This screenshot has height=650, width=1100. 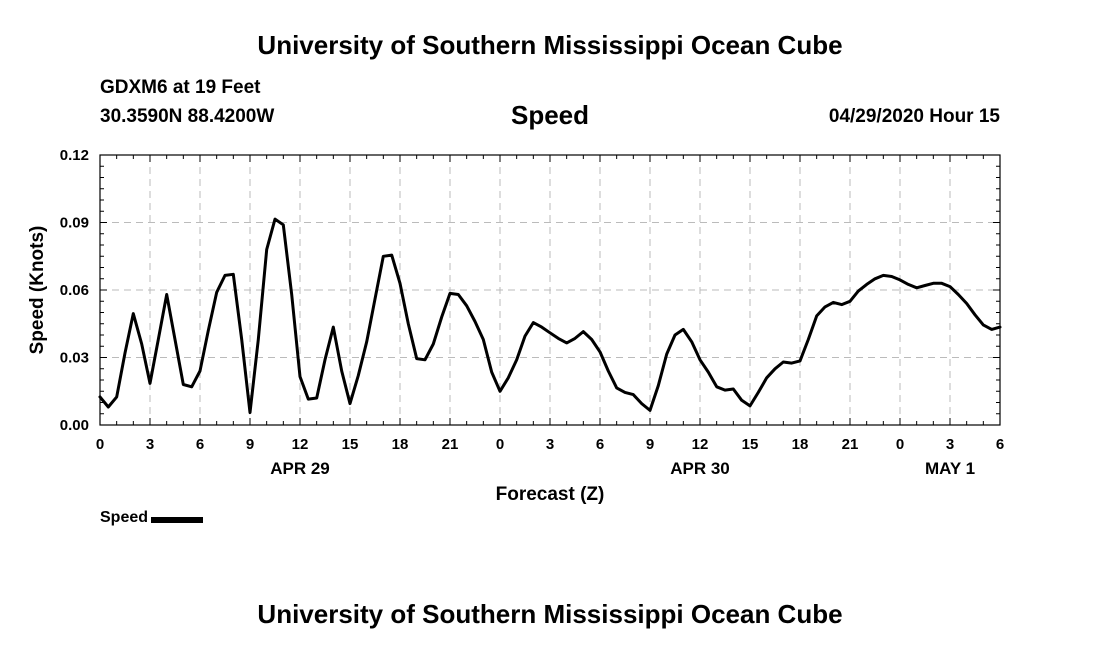 I want to click on date-label: MAY 1, so click(x=950, y=468).